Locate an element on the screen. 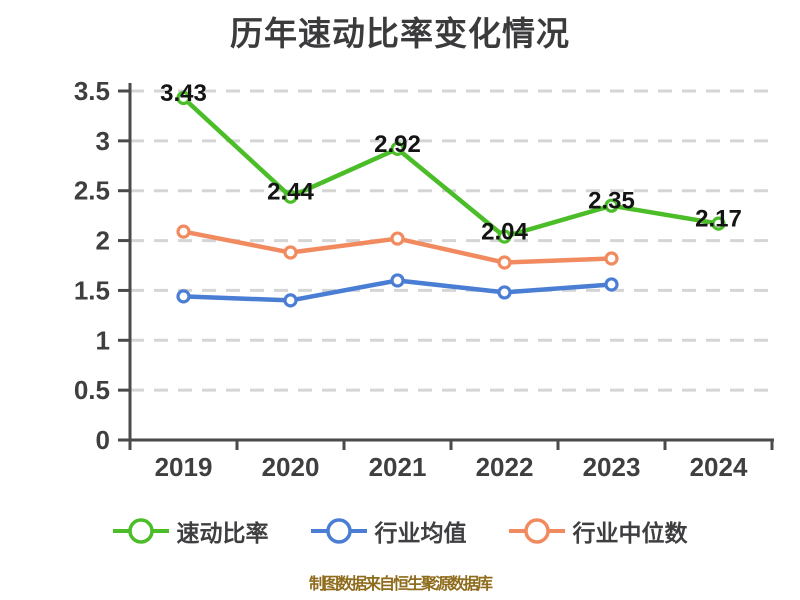  data-label: 2.17 is located at coordinates (718, 219).